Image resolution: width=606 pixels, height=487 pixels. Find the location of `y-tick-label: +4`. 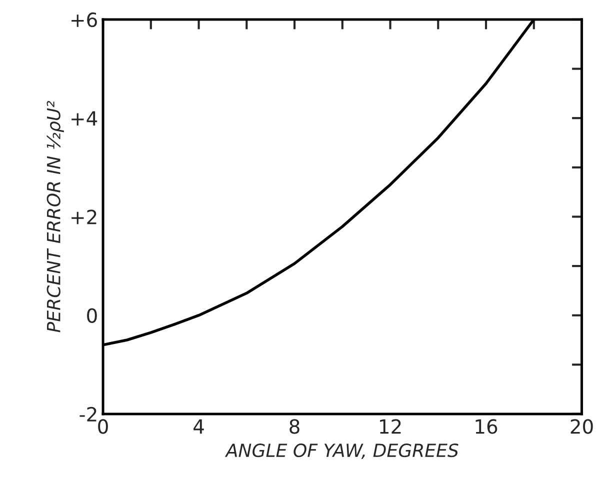

y-tick-label: +4 is located at coordinates (85, 118).